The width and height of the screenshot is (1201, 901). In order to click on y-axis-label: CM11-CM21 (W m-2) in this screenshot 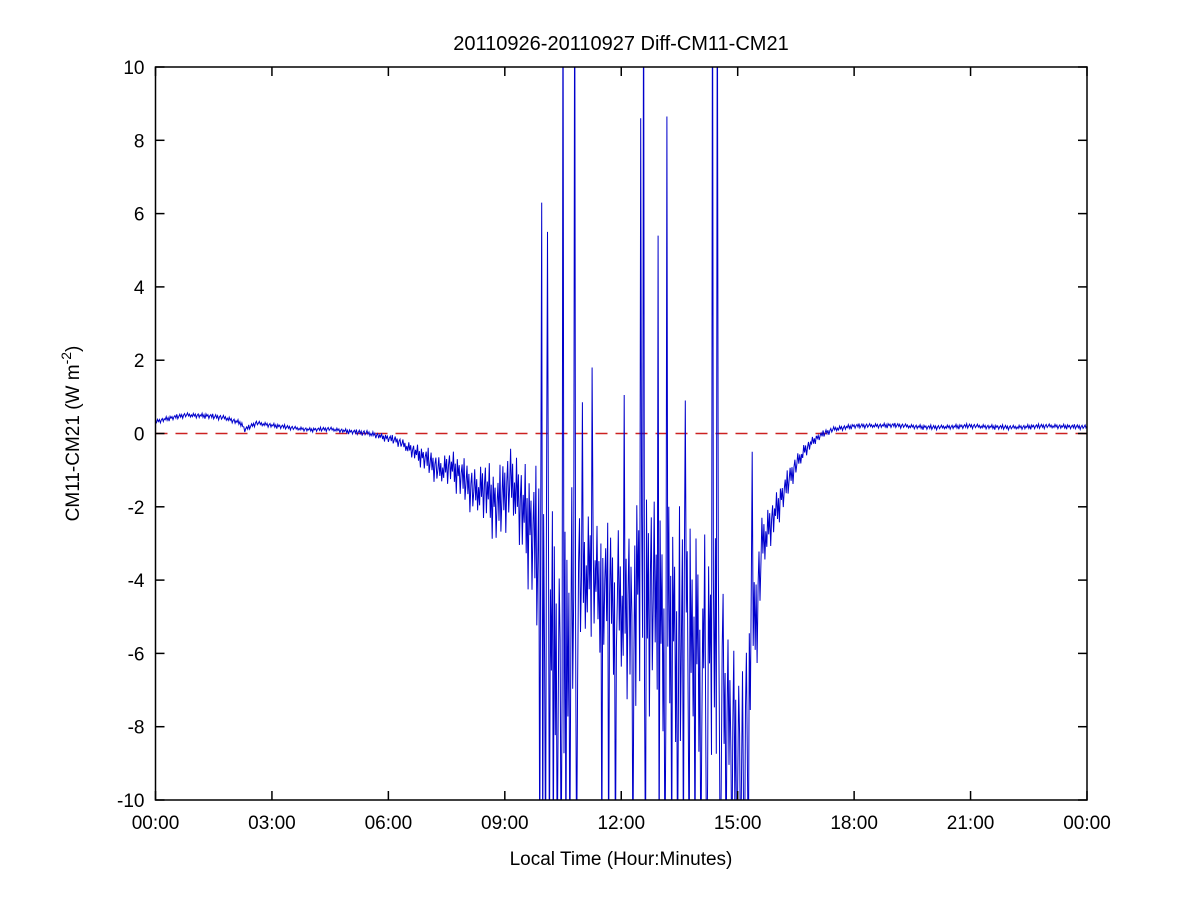, I will do `click(71, 434)`.